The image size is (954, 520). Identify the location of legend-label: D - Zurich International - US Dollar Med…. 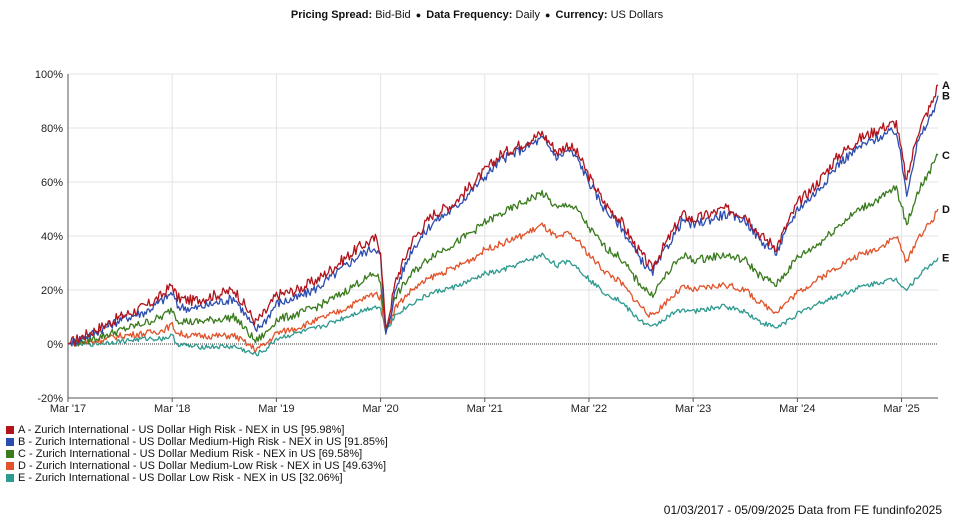
(202, 466).